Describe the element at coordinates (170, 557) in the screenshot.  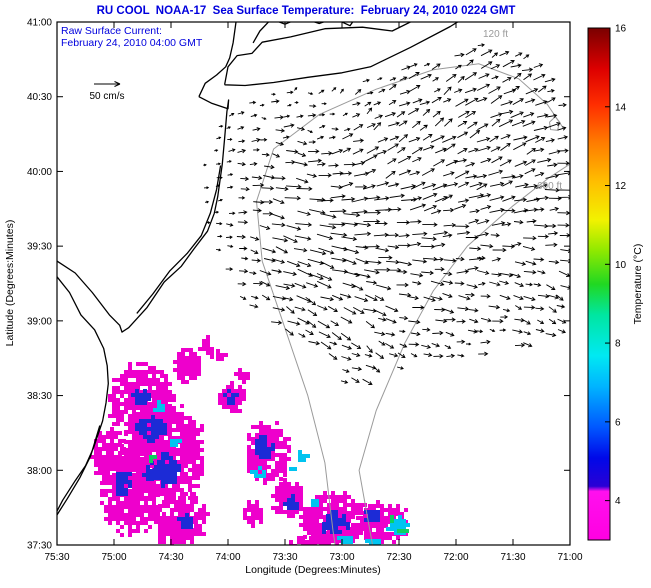
I see `x-tick-label: 74:30` at that location.